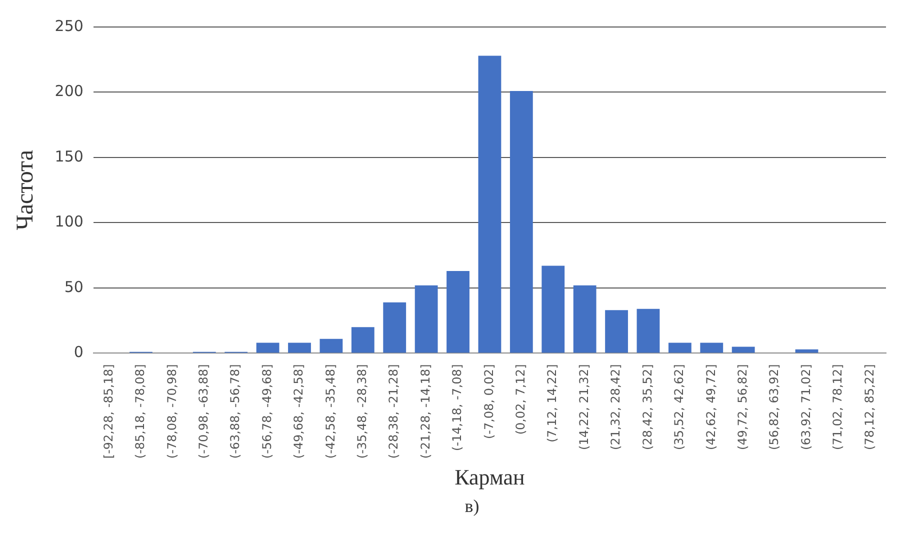 The width and height of the screenshot is (904, 537). What do you see at coordinates (69, 156) in the screenshot?
I see `y-tick-label: 150` at bounding box center [69, 156].